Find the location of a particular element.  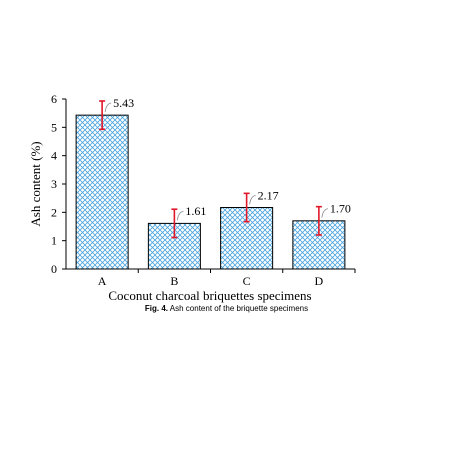

y-tick-label: 4 is located at coordinates (54, 156).